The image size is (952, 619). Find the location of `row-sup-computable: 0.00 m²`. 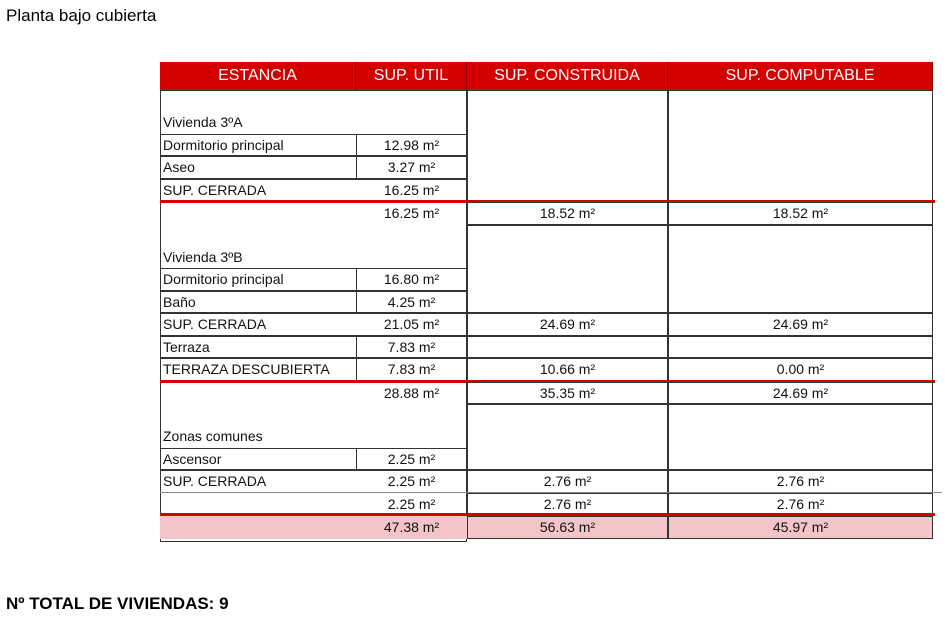

row-sup-computable: 0.00 m² is located at coordinates (800, 369).